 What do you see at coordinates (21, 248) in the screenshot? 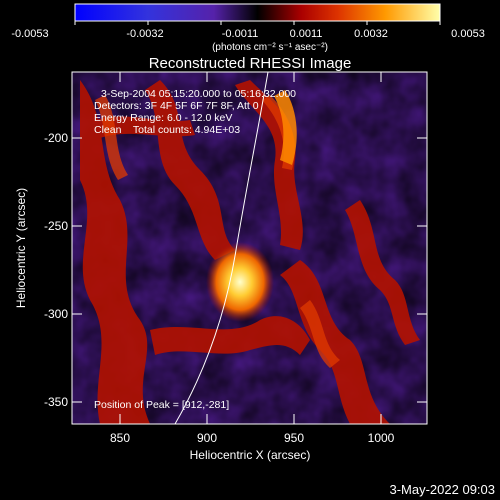
I see `y-axis-label: Heliocentric Y (arcsec)` at bounding box center [21, 248].